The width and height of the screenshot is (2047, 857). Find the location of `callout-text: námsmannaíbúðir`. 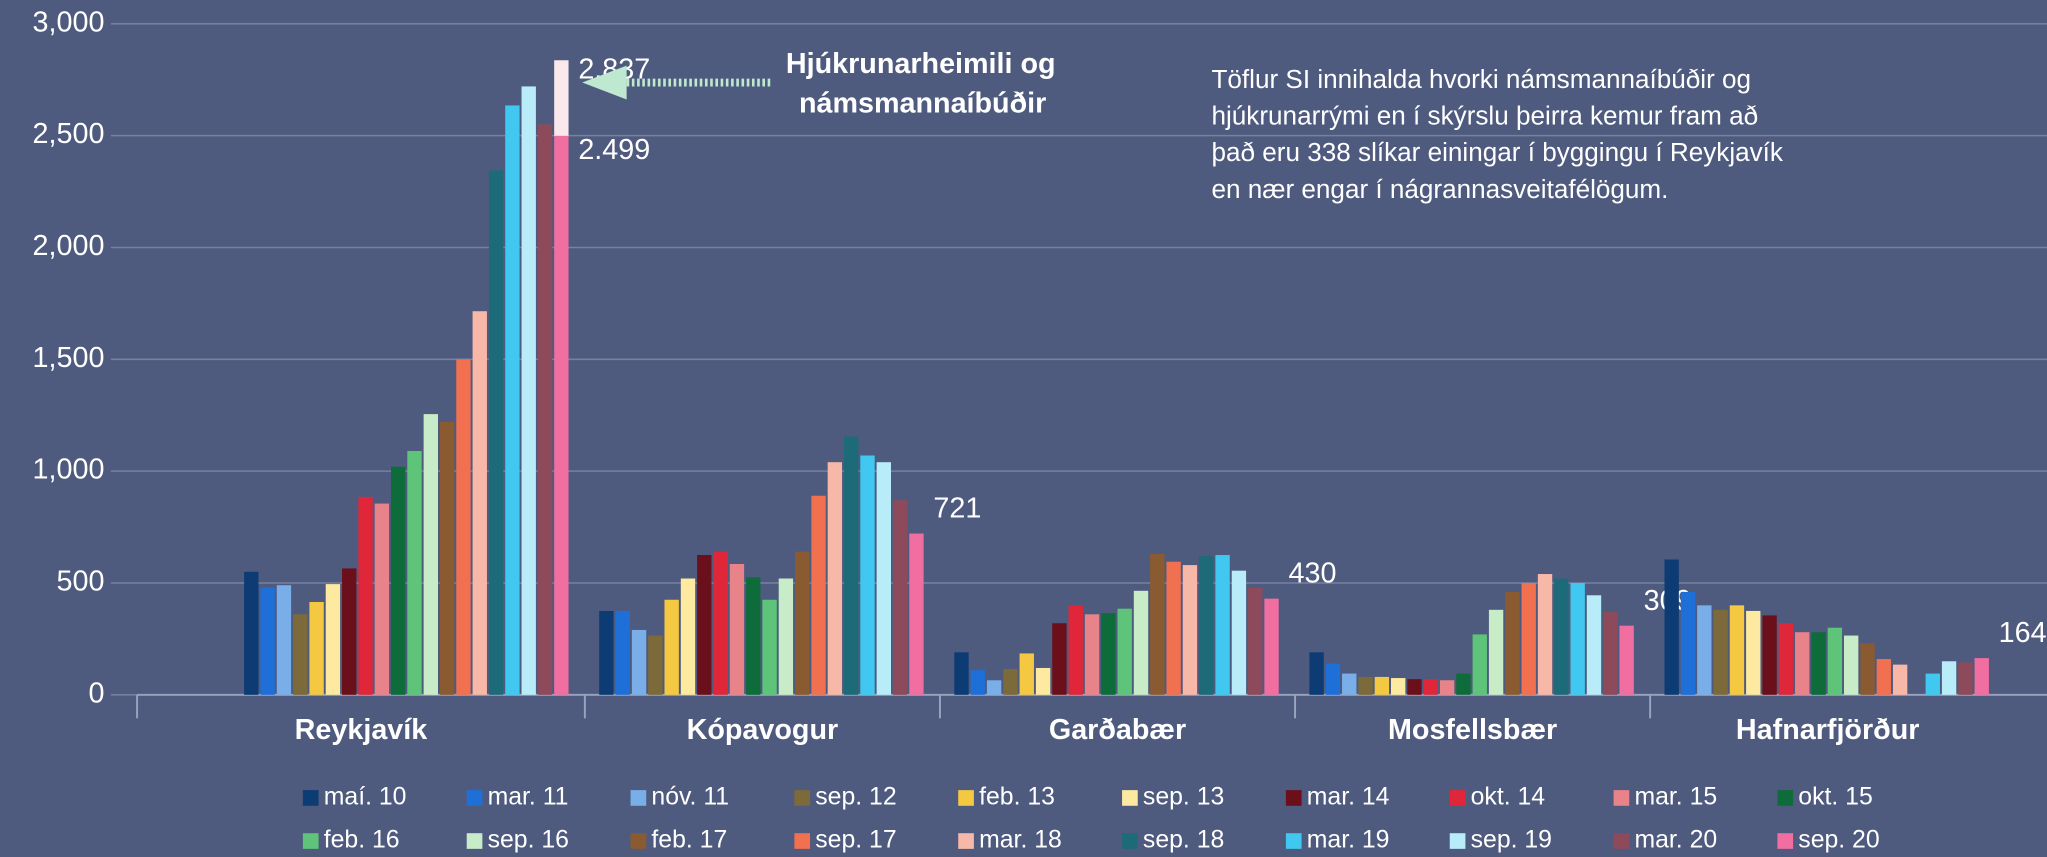

callout-text: námsmannaíbúðir is located at coordinates (922, 103).